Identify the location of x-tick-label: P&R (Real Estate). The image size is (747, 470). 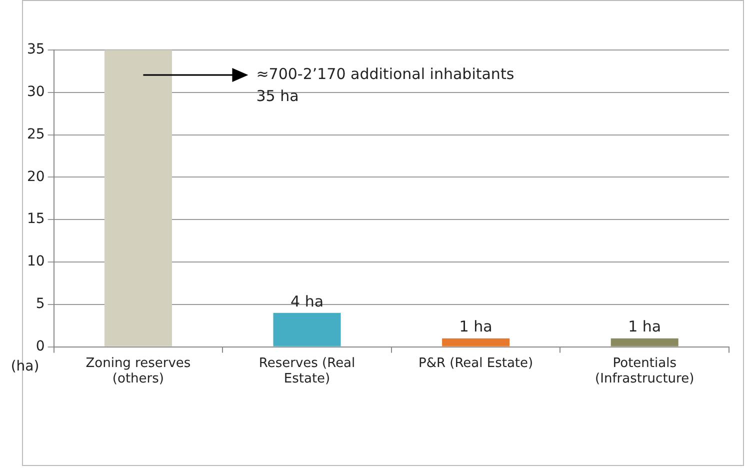
(476, 363).